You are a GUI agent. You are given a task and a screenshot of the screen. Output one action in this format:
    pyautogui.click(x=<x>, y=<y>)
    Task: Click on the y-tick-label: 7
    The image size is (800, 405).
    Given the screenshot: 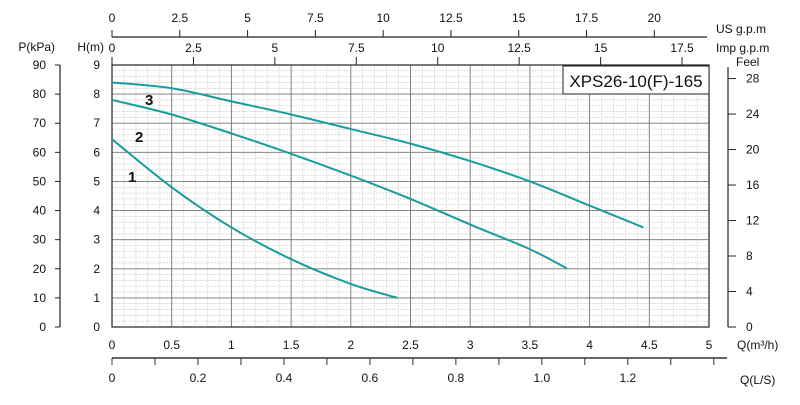 What is the action you would take?
    pyautogui.click(x=96, y=123)
    